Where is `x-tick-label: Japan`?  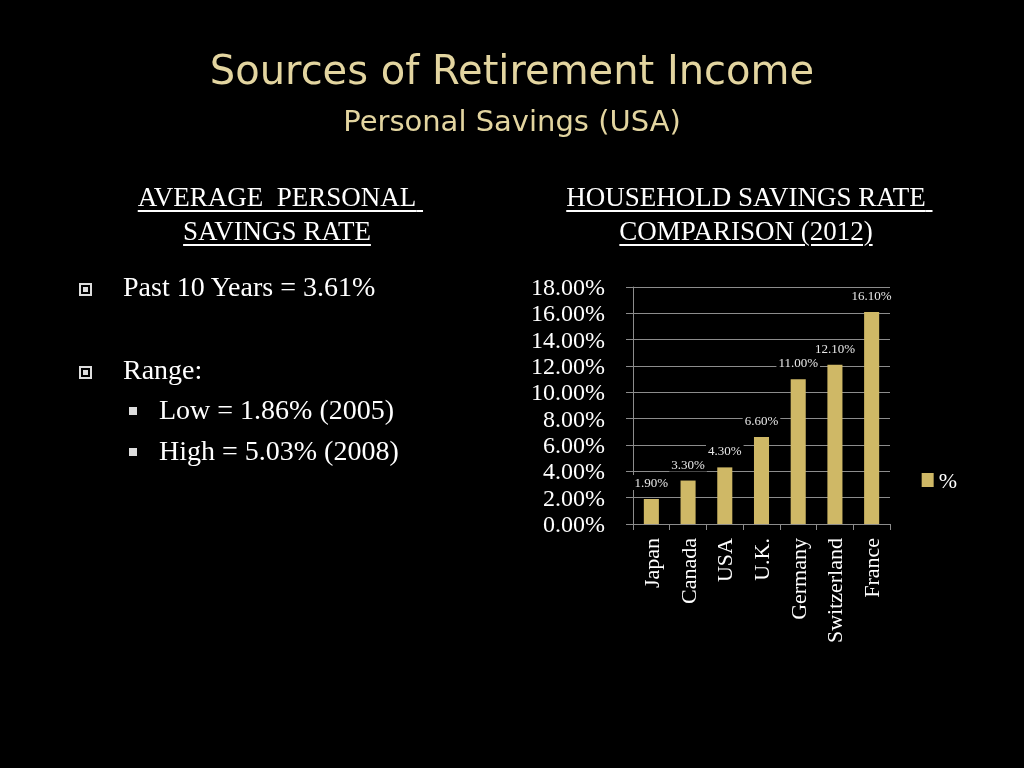
x-tick-label: Japan is located at coordinates (651, 563).